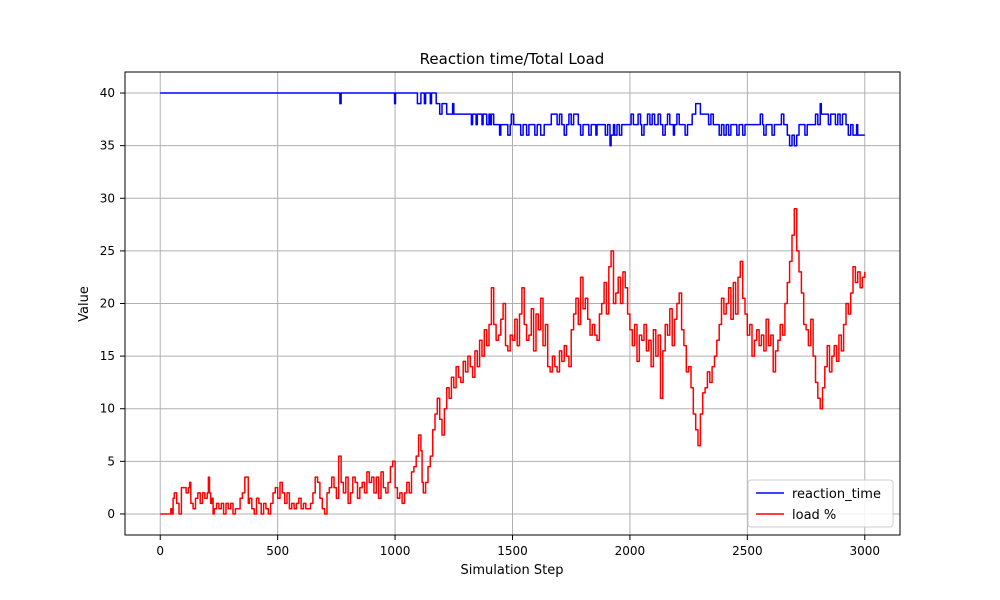 The image size is (1000, 600). I want to click on x-tick-label: 1500, so click(512, 551).